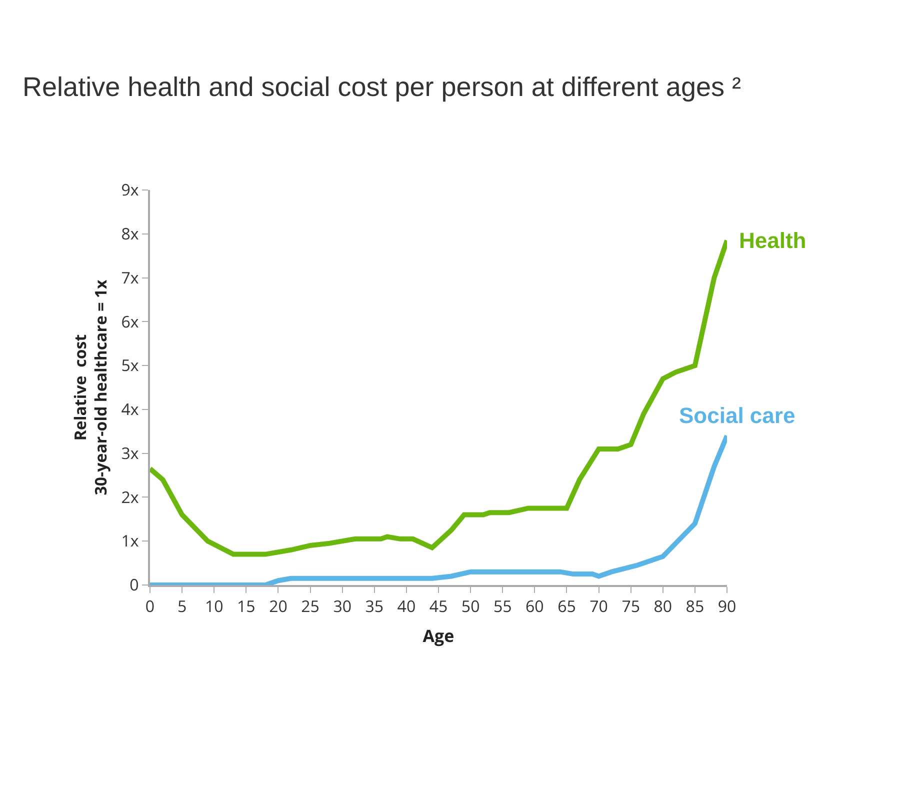 This screenshot has width=902, height=785. I want to click on x-tick-label: 80, so click(663, 606).